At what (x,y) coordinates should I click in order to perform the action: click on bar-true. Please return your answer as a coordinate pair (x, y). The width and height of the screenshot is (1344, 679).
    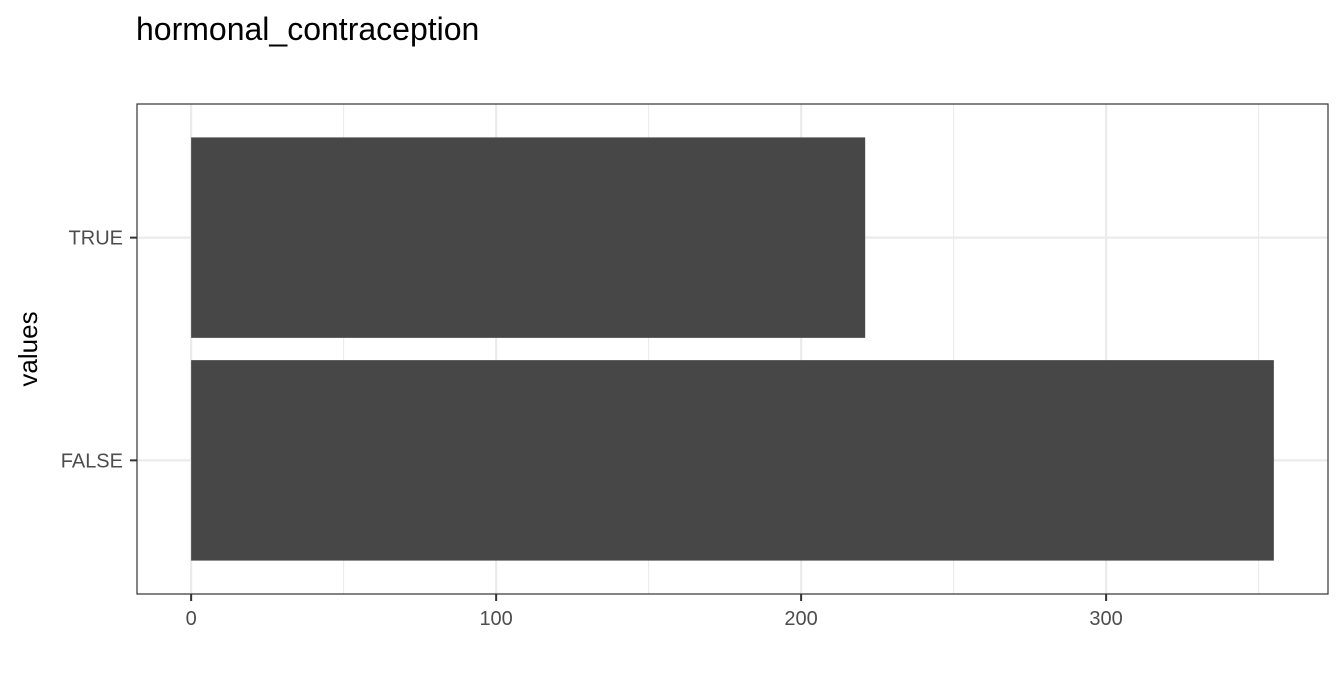
    Looking at the image, I should click on (528, 237).